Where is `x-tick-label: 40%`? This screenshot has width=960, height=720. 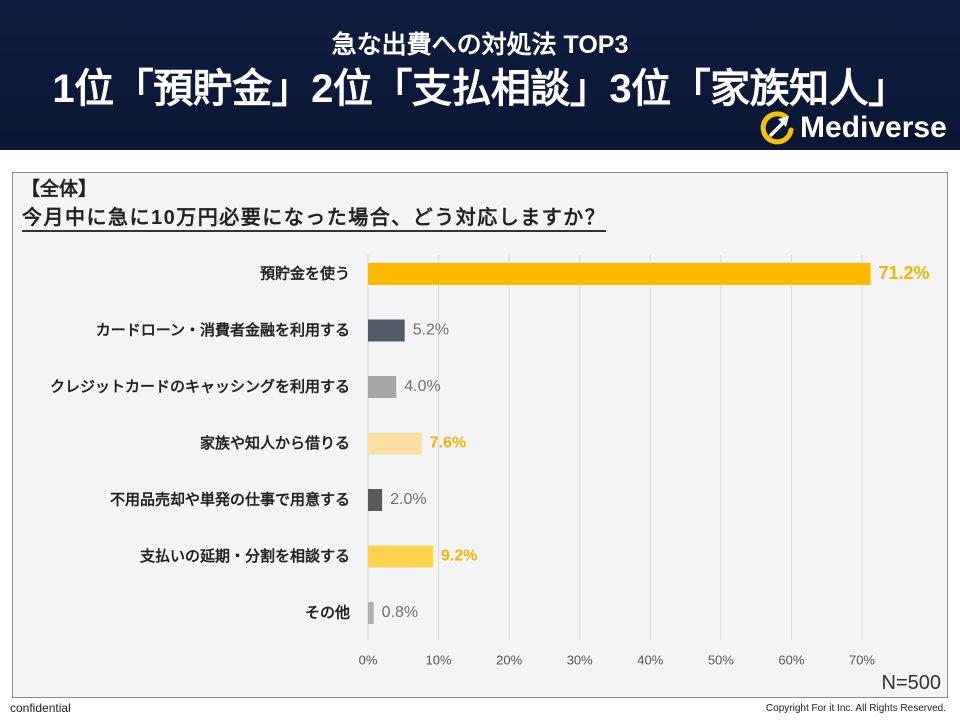 x-tick-label: 40% is located at coordinates (650, 659).